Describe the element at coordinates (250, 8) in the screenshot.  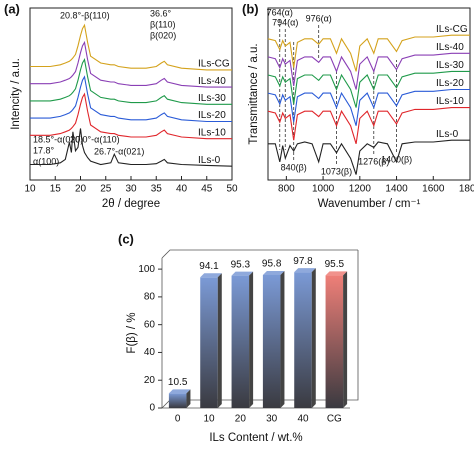
I see `panel-label: (b)` at that location.